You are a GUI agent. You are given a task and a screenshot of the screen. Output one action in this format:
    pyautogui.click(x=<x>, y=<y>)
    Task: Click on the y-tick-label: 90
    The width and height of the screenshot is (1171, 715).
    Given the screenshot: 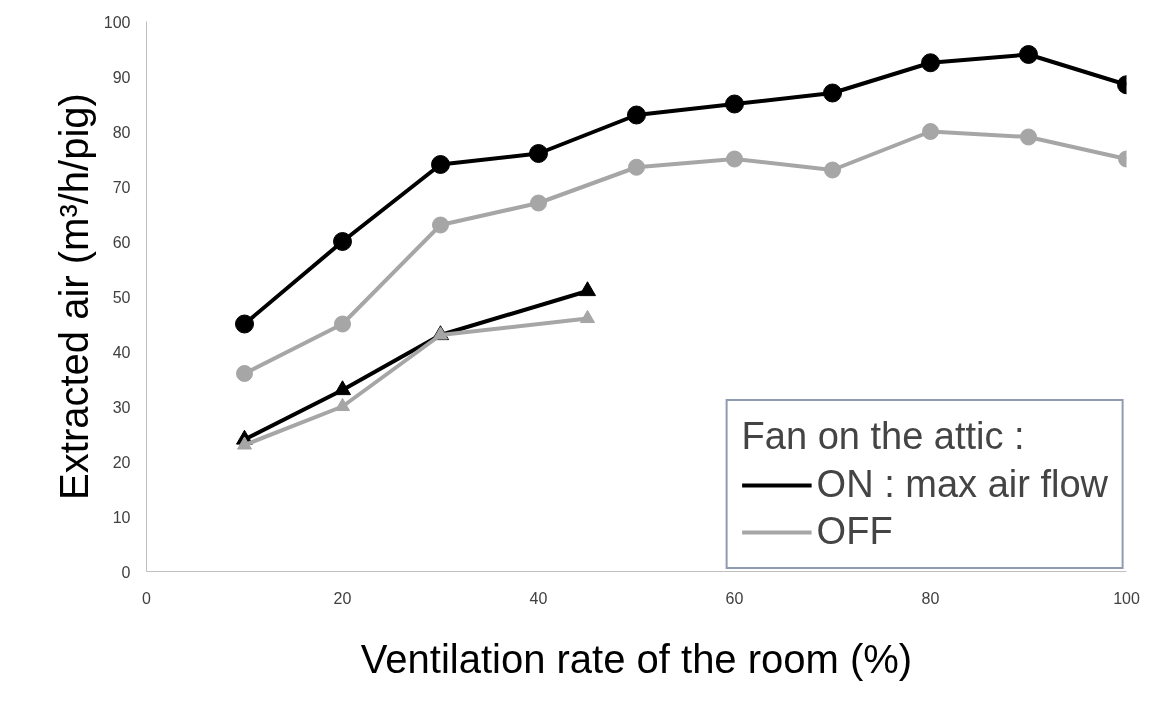 What is the action you would take?
    pyautogui.click(x=121, y=77)
    